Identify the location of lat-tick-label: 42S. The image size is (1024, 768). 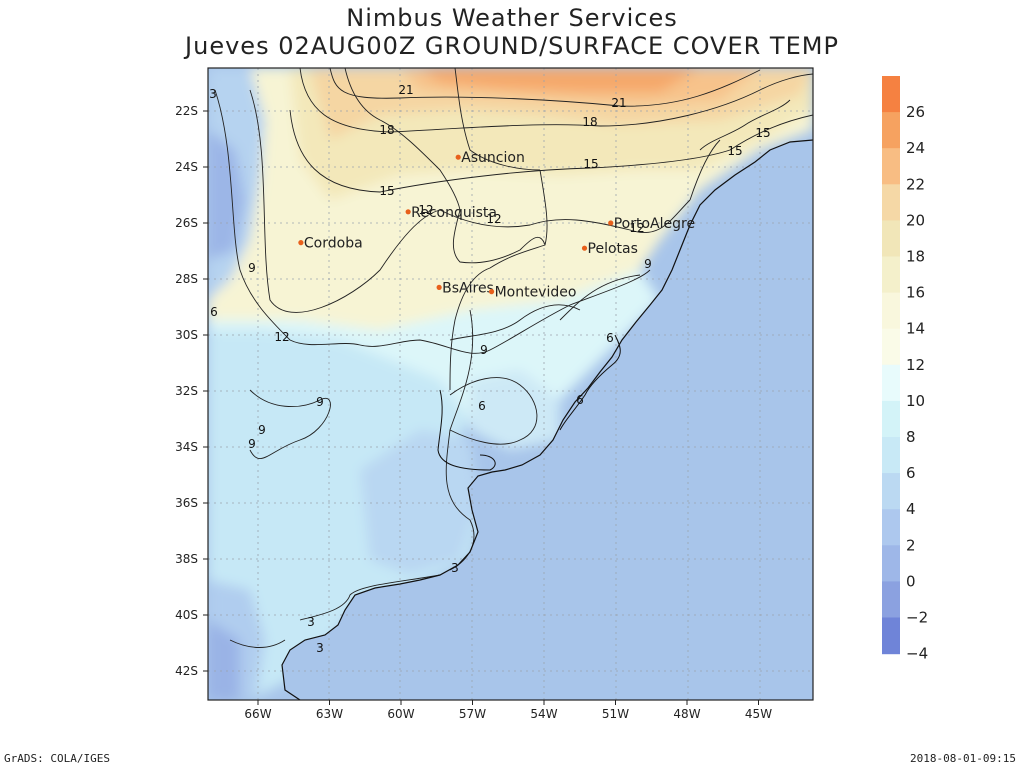
(186, 671).